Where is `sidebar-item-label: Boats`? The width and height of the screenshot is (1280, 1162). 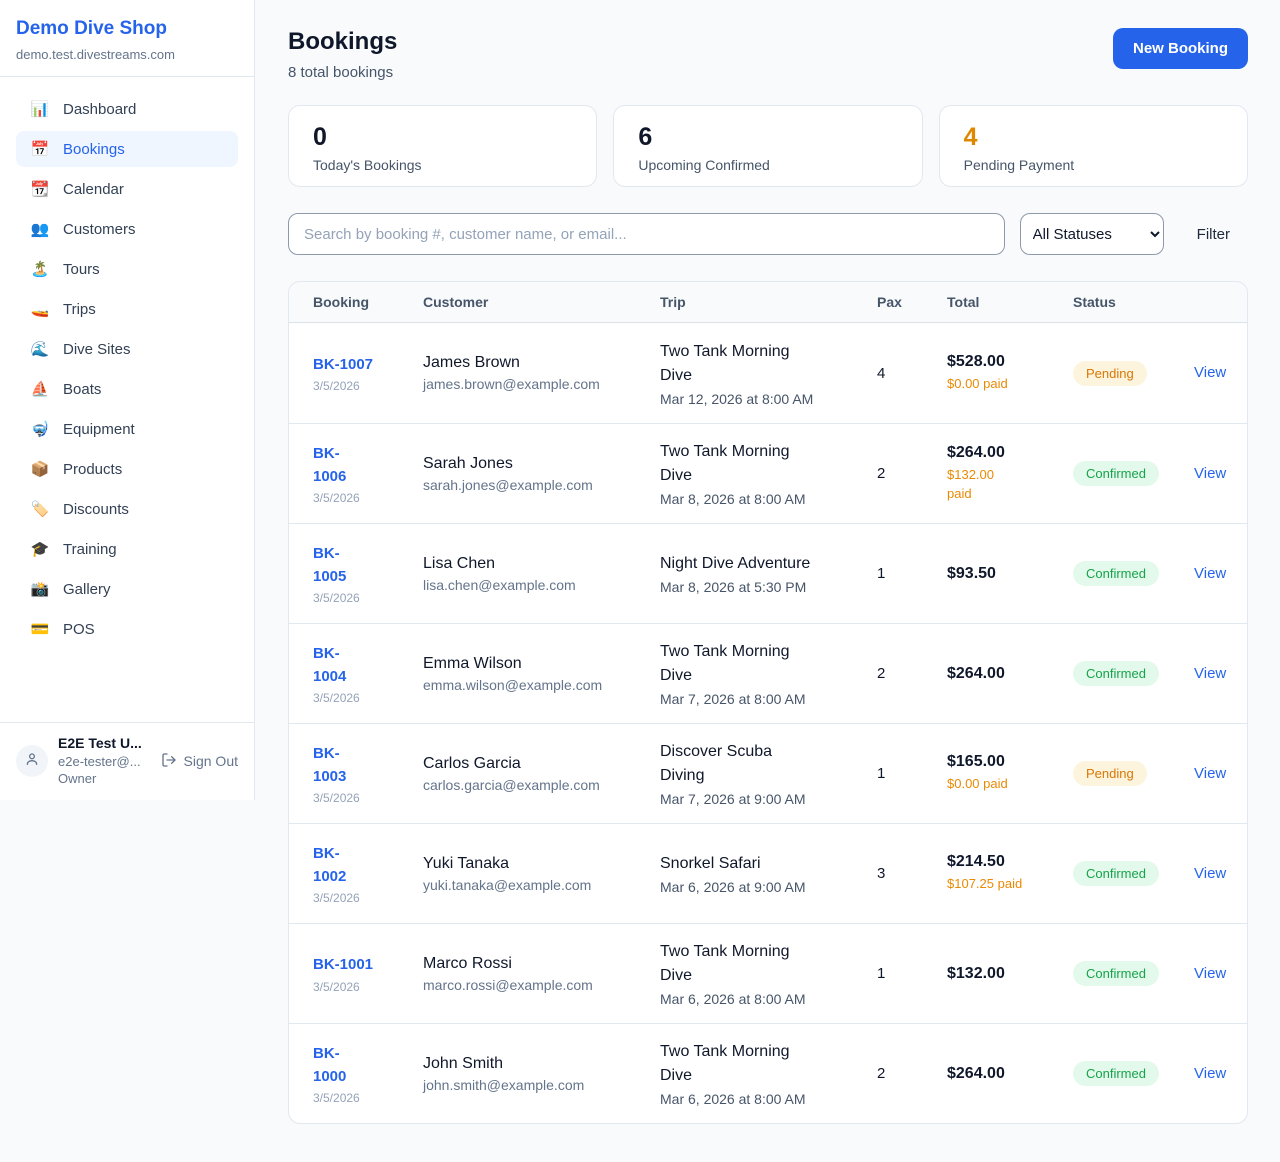
sidebar-item-label: Boats is located at coordinates (82, 389).